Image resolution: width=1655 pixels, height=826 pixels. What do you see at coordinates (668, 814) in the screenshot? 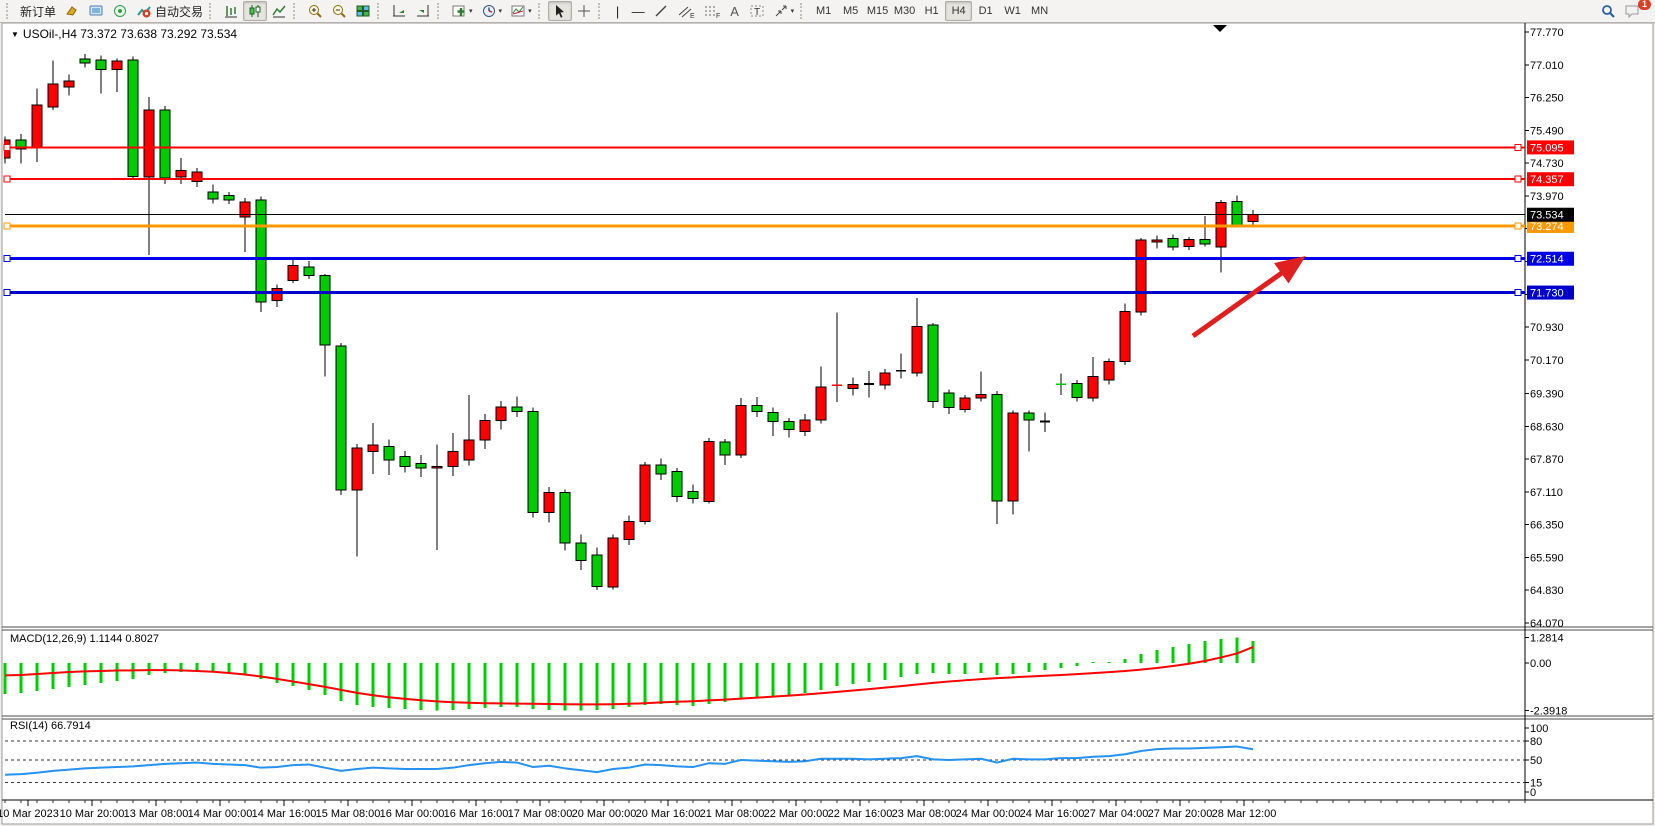
I see `time-tick-label: 20 Mar 16:00` at bounding box center [668, 814].